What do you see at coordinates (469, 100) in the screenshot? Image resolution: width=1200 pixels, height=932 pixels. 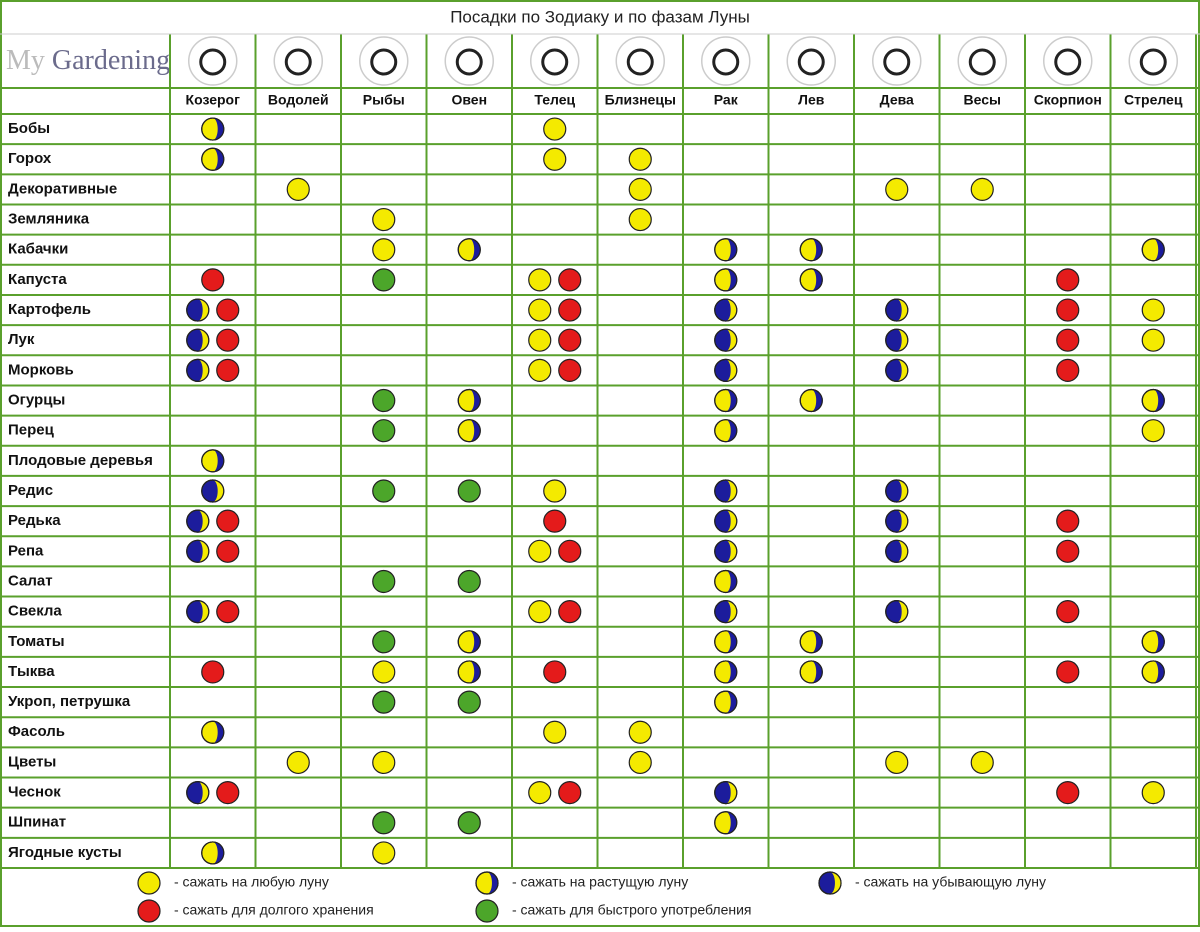 I see `column-header: Овен` at bounding box center [469, 100].